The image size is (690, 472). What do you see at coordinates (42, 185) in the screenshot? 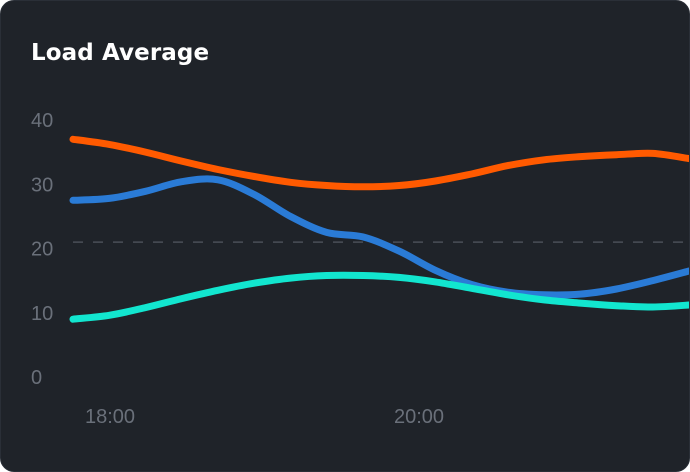
I see `y-tick-label: 30` at bounding box center [42, 185].